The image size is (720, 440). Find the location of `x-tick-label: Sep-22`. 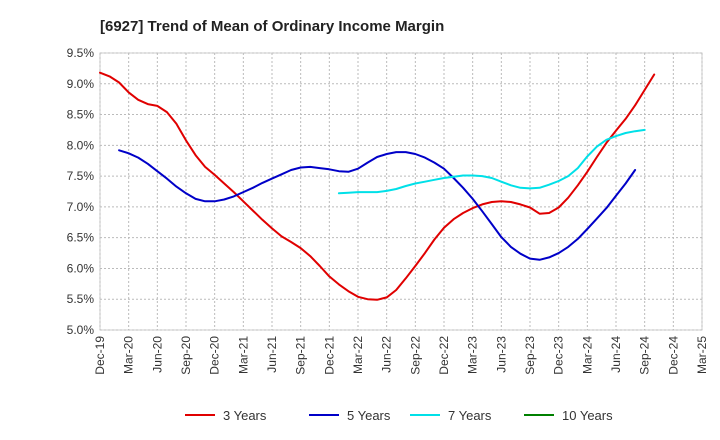

x-tick-label: Sep-22 is located at coordinates (415, 355).